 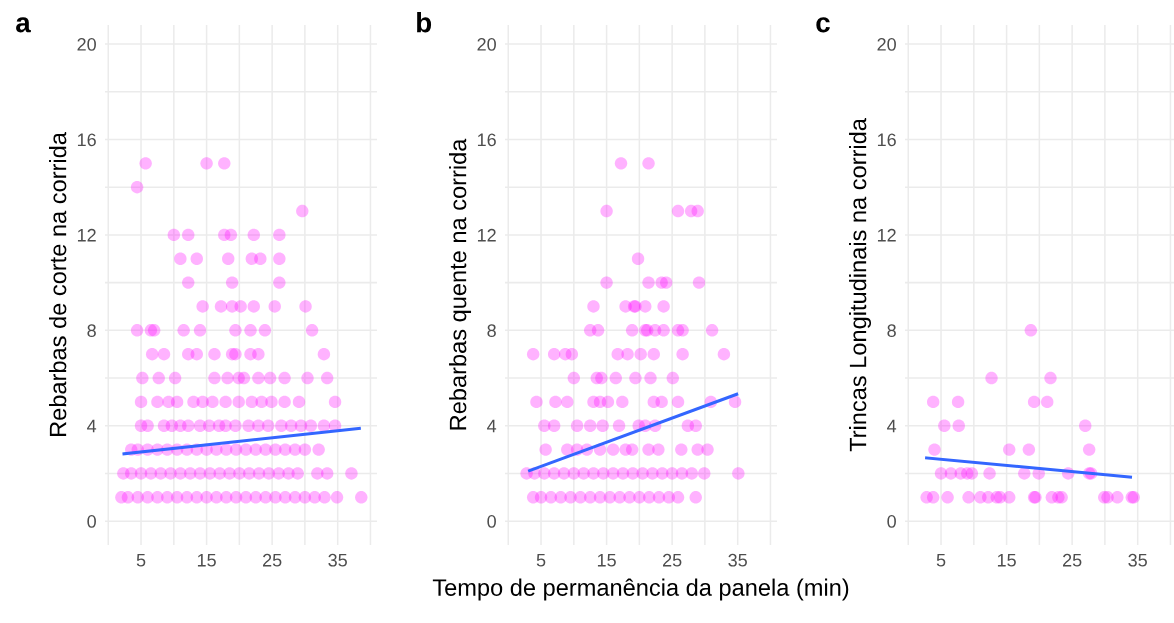 What do you see at coordinates (860, 285) in the screenshot?
I see `y-axis-title: Trincas Longitudinais na corrida` at bounding box center [860, 285].